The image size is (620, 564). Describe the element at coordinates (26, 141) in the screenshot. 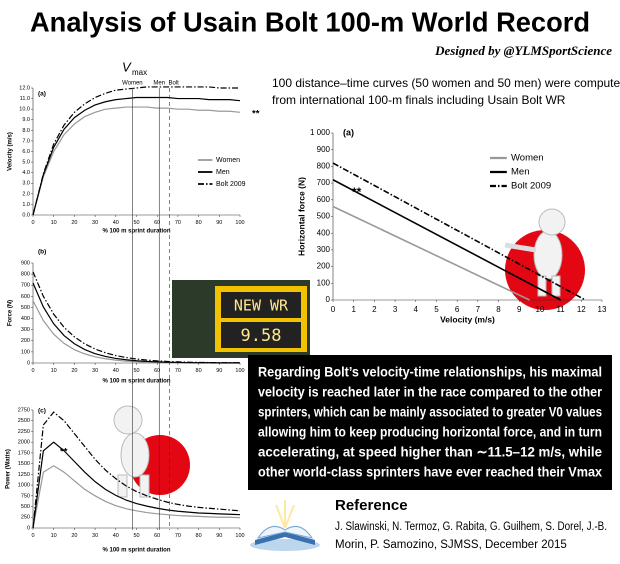

I see `y-tick-label: 7.0` at that location.